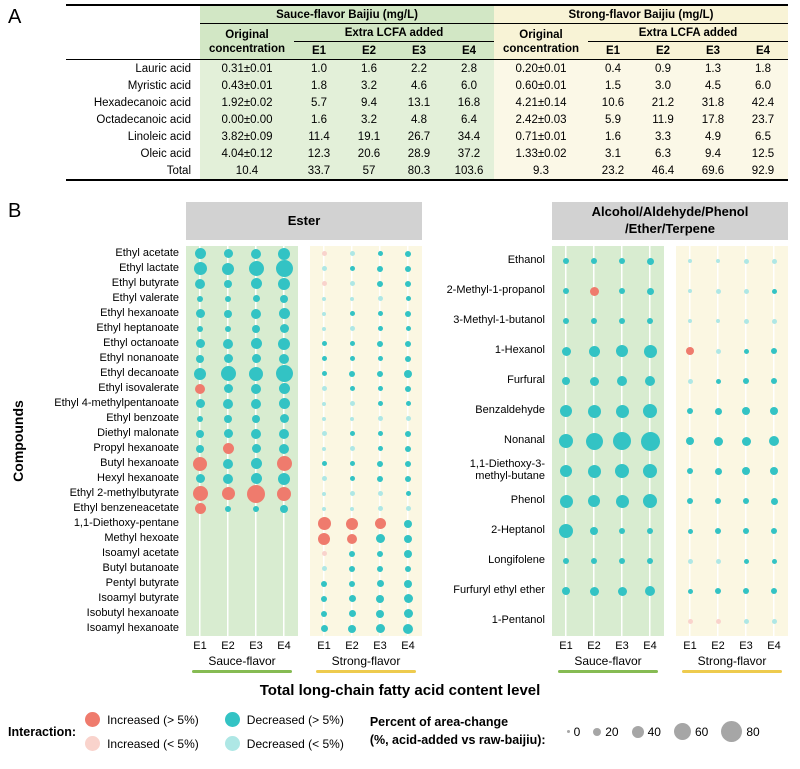 The image size is (800, 769). What do you see at coordinates (141, 342) in the screenshot?
I see `compound-label: Ethyl octanoate` at bounding box center [141, 342].